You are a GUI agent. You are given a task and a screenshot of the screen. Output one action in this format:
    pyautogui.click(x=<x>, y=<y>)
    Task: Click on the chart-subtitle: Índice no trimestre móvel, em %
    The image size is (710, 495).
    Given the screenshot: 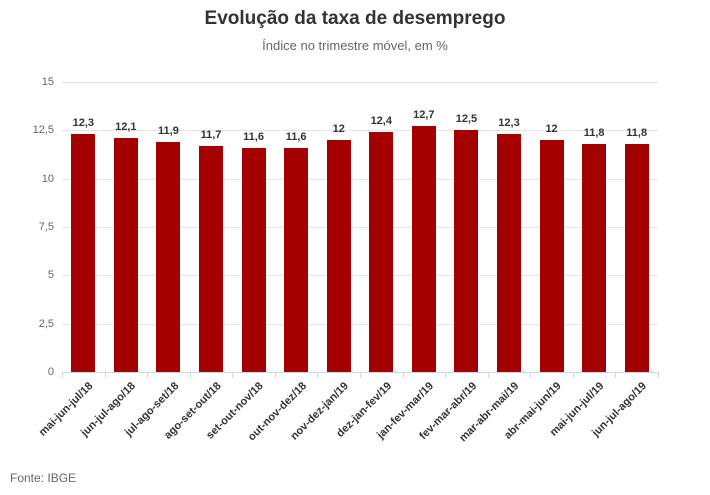 What is the action you would take?
    pyautogui.click(x=355, y=45)
    